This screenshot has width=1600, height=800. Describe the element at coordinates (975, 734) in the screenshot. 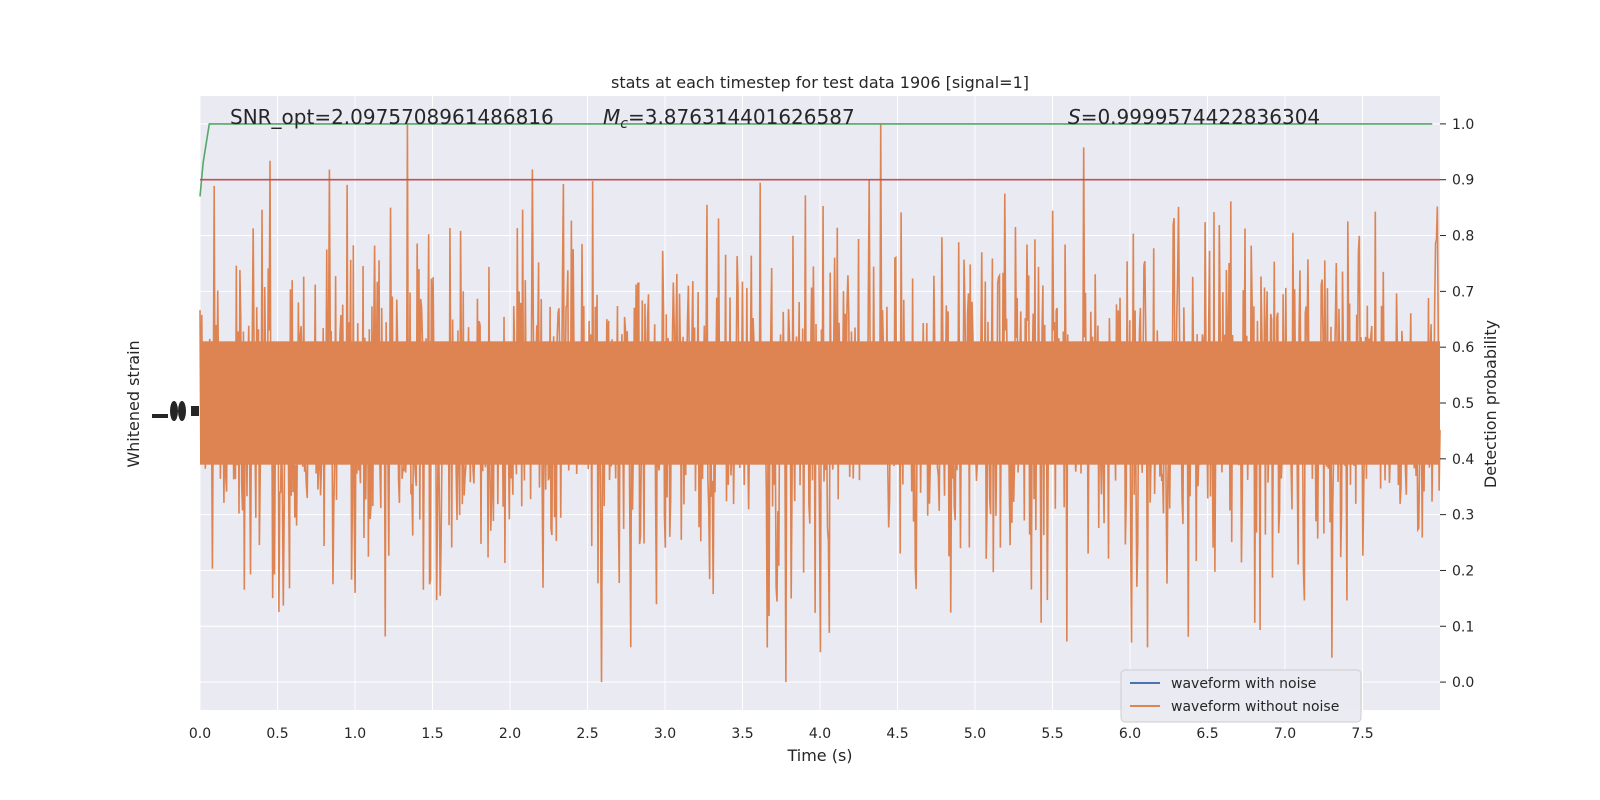

I see `x-tick-label: 5.0` at that location.